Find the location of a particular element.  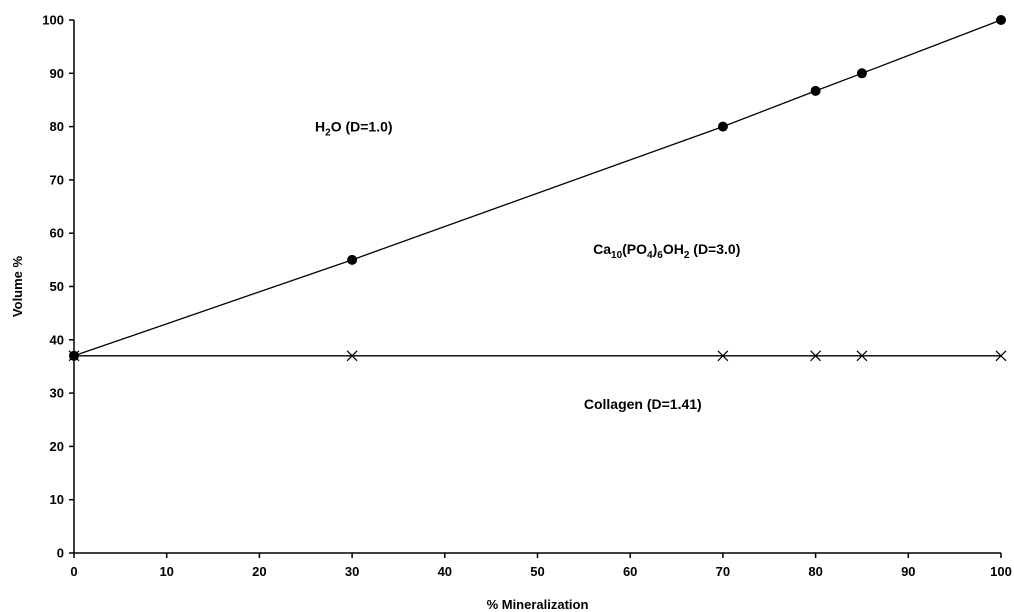

x-tick-label-50: 50 is located at coordinates (537, 571).